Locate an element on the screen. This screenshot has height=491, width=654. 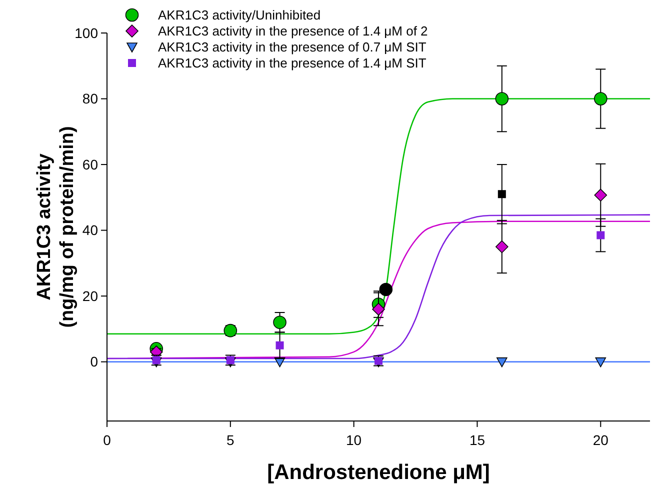
y-tick-label: 0 is located at coordinates (94, 362).